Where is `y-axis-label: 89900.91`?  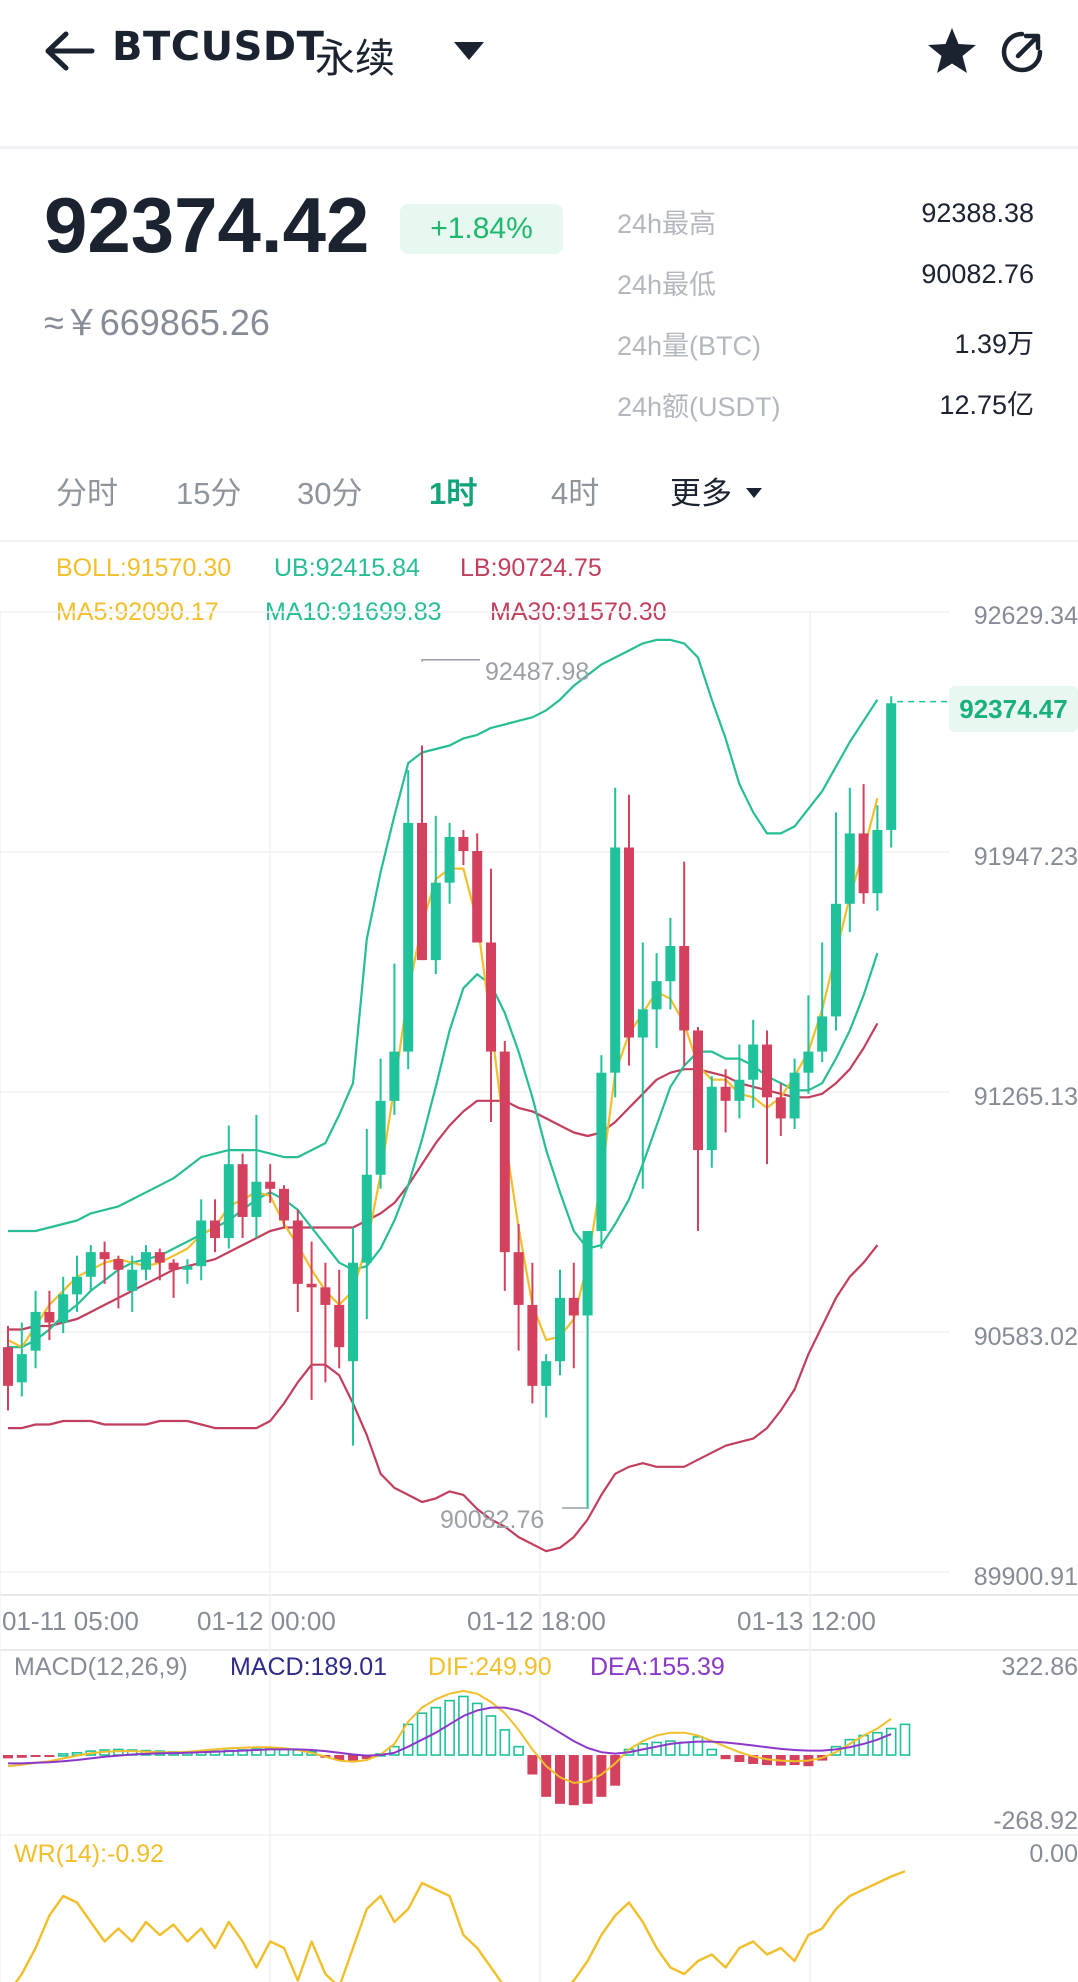 y-axis-label: 89900.91 is located at coordinates (1025, 1577).